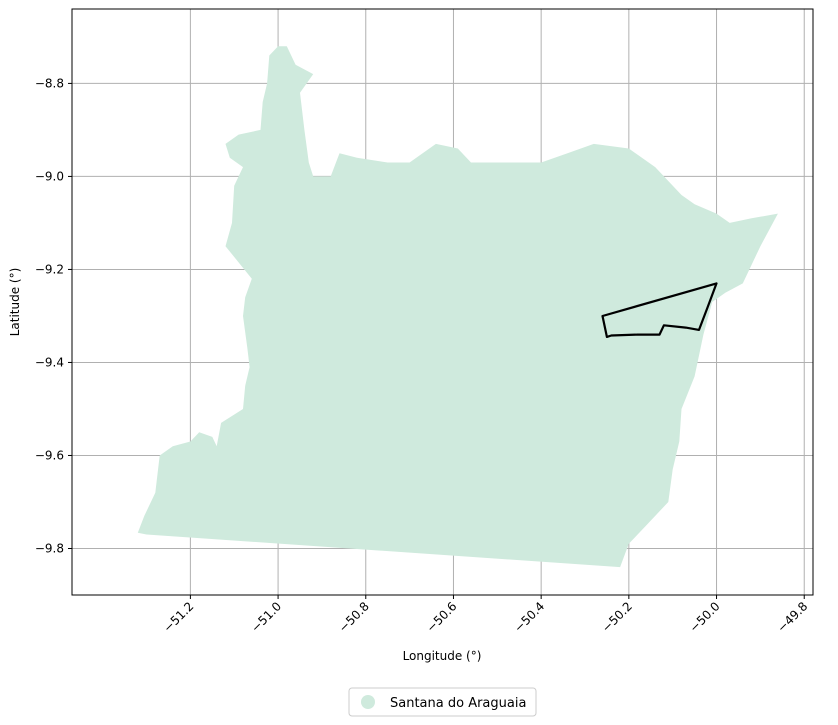 Image resolution: width=838 pixels, height=725 pixels. I want to click on y-tick-label: −9.8, so click(49, 548).